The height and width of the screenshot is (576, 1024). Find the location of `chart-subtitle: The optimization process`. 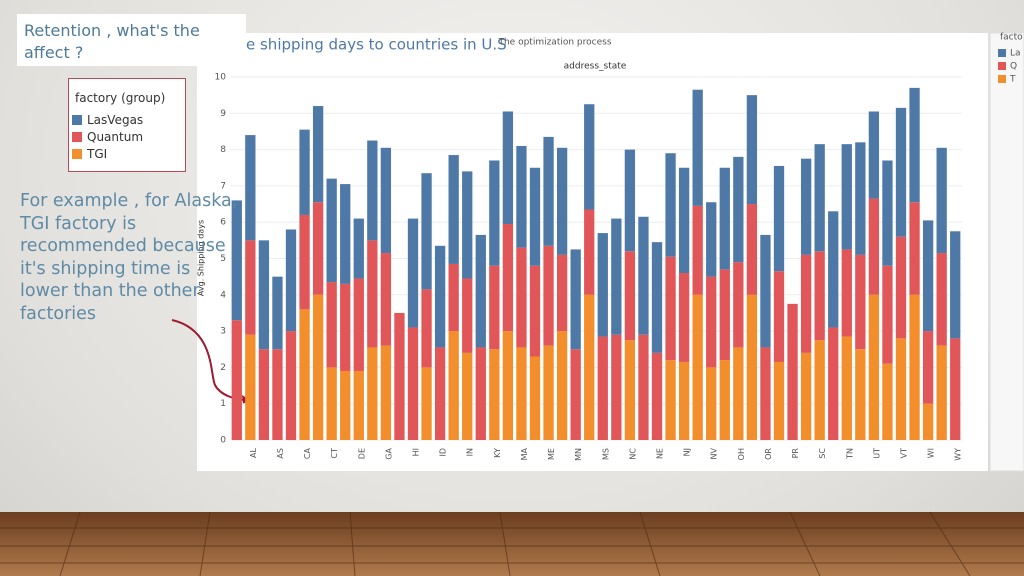

chart-subtitle: The optimization process is located at coordinates (554, 43).